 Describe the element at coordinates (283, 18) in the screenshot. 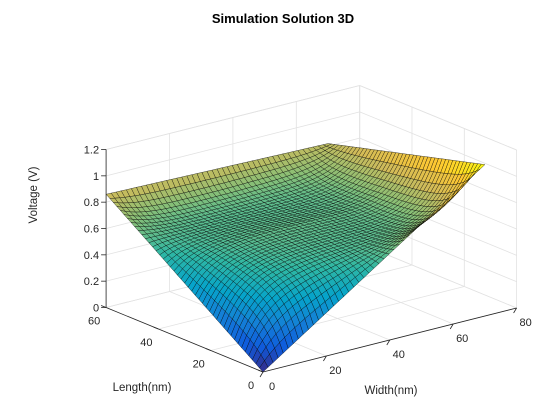

I see `chart-title: Simulation Solution 3D` at that location.